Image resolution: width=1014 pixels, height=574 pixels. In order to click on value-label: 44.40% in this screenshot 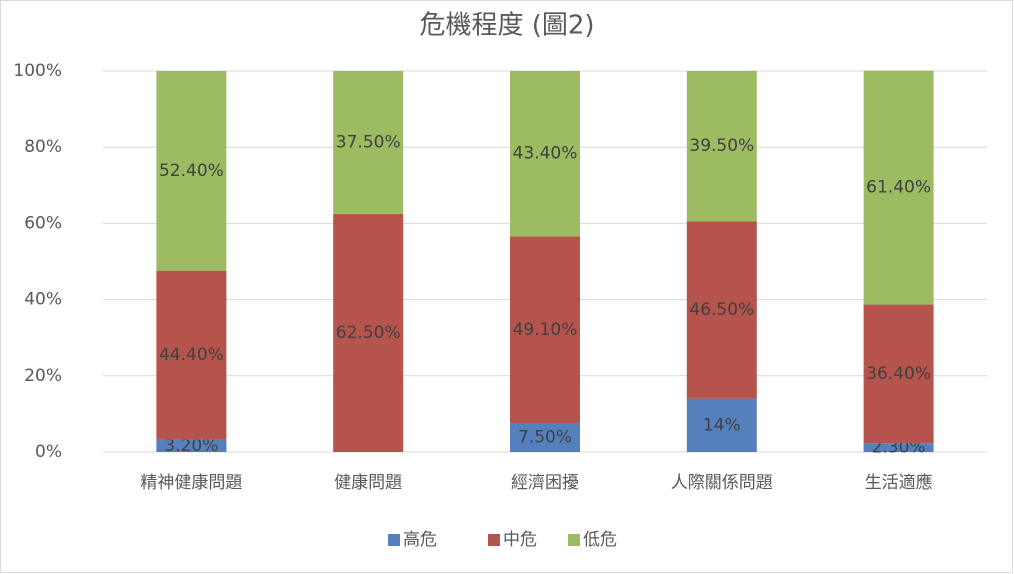, I will do `click(191, 355)`.